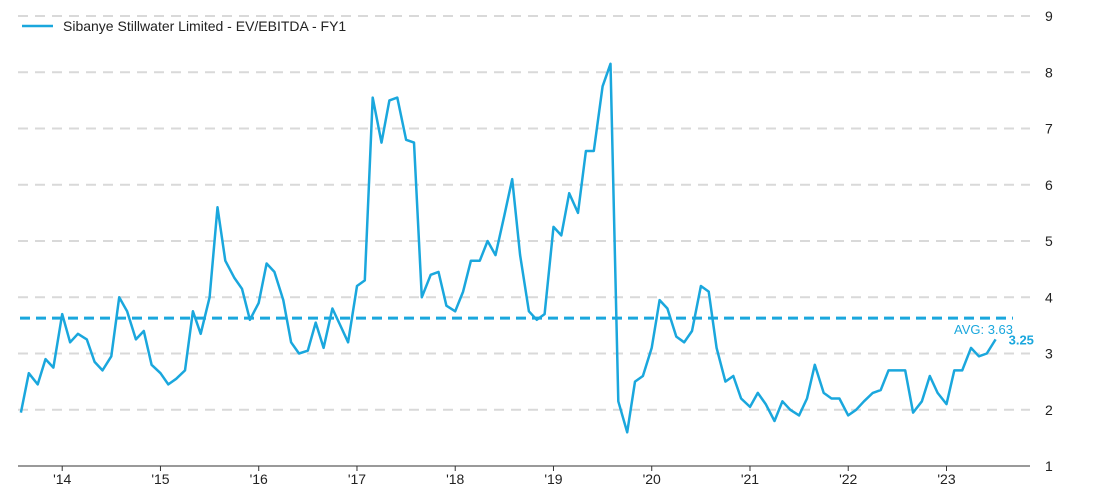 The width and height of the screenshot is (1095, 502). What do you see at coordinates (1049, 466) in the screenshot?
I see `y-tick-label: 1` at bounding box center [1049, 466].